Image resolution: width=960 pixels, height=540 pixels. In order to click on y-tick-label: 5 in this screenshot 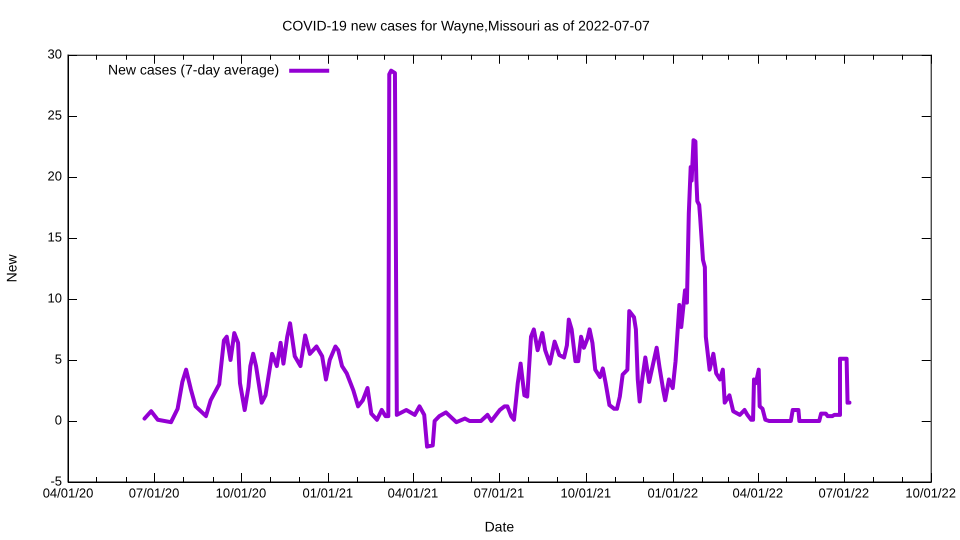, I will do `click(58, 359)`.